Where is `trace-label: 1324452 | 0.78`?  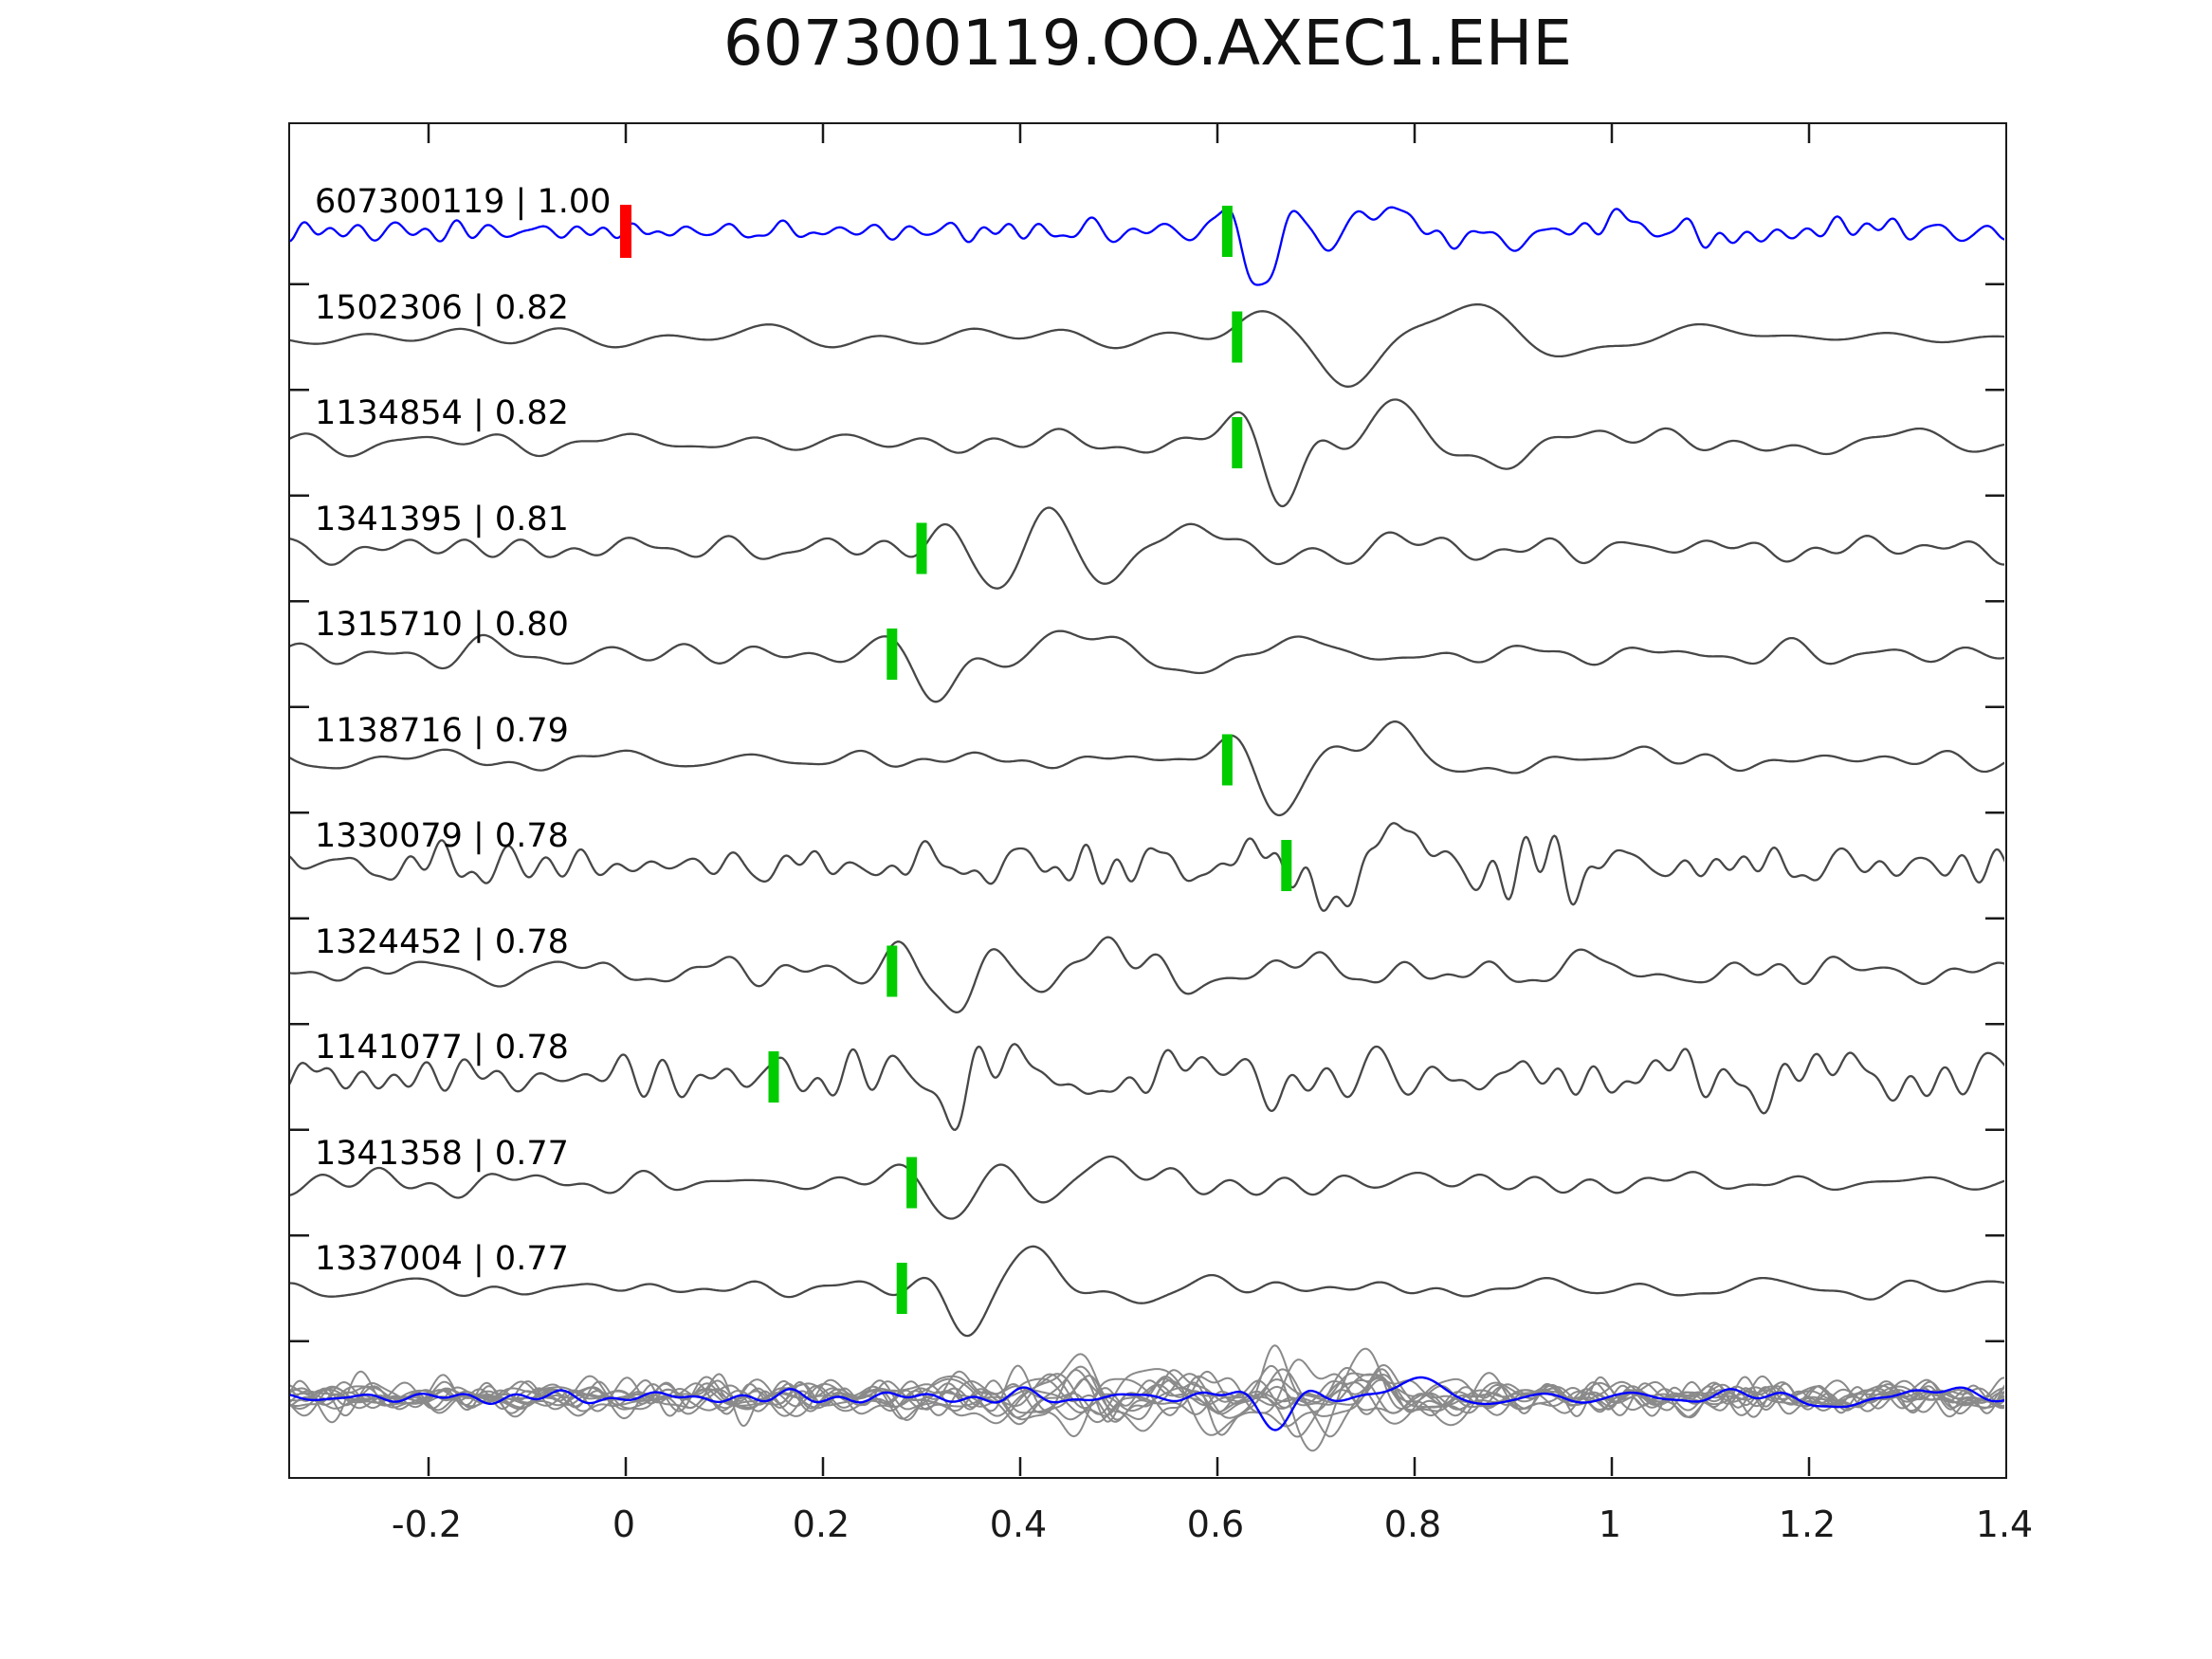 trace-label: 1324452 | 0.78 is located at coordinates (442, 941).